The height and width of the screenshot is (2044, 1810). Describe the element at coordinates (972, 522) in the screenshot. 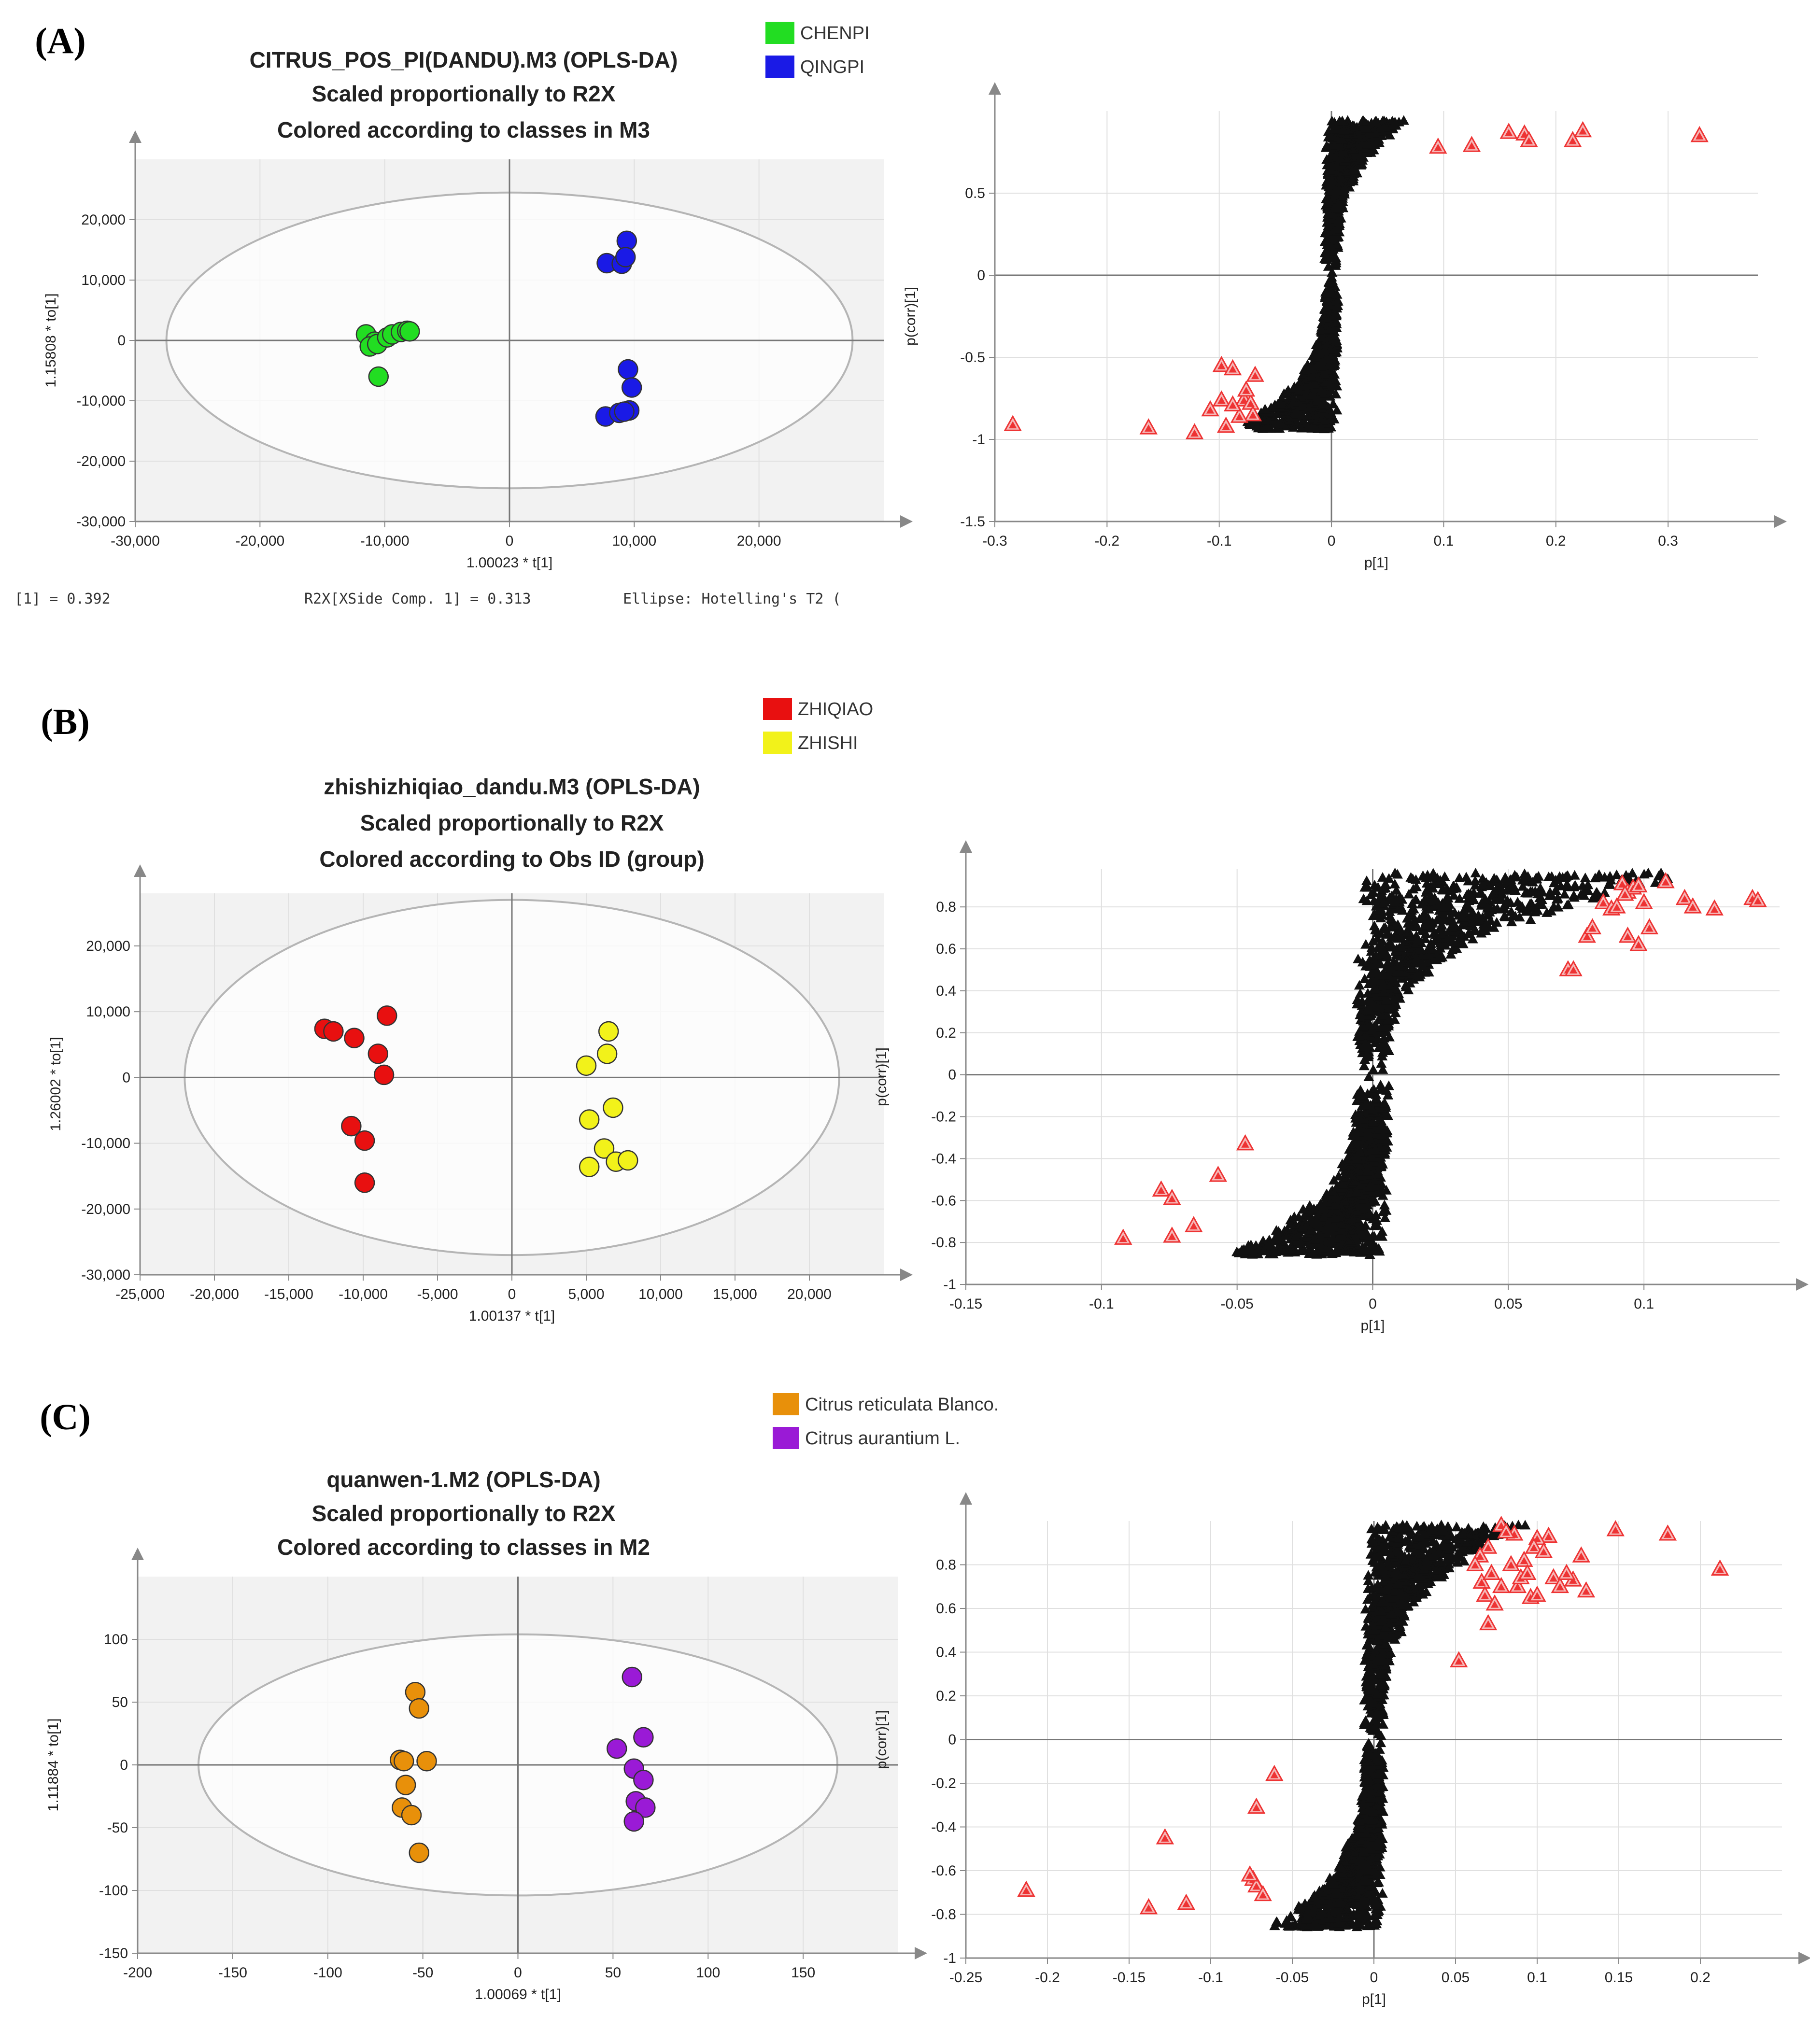

I see `y-tick-label: -1.5` at that location.